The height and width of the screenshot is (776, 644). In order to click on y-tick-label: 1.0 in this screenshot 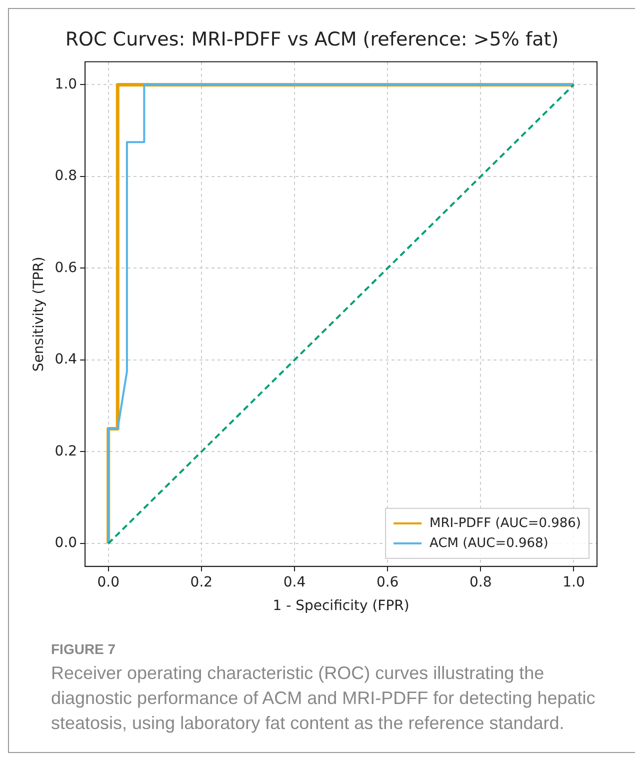, I will do `click(66, 84)`.